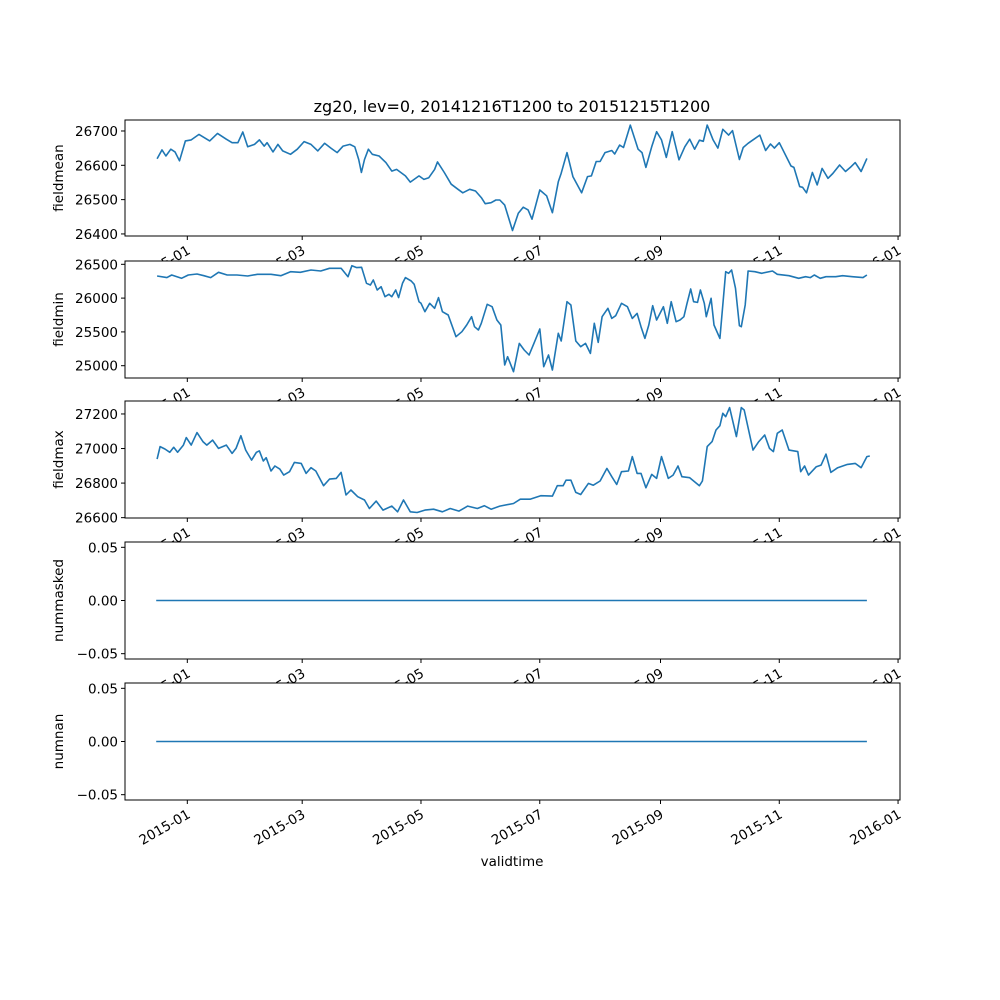  Describe the element at coordinates (96, 367) in the screenshot. I see `y-tick-label: 25000` at that location.